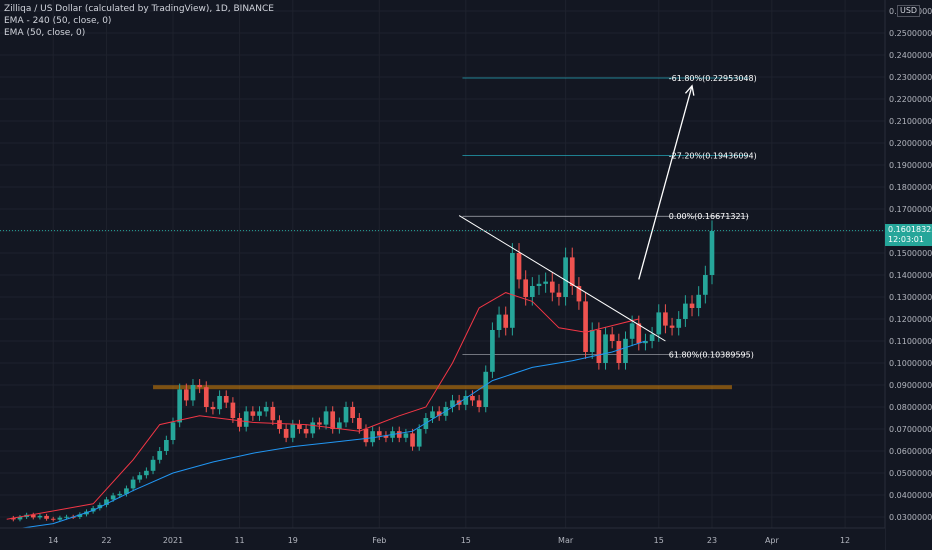 The height and width of the screenshot is (550, 932). I want to click on bar-countdown: 12:03:01, so click(906, 239).